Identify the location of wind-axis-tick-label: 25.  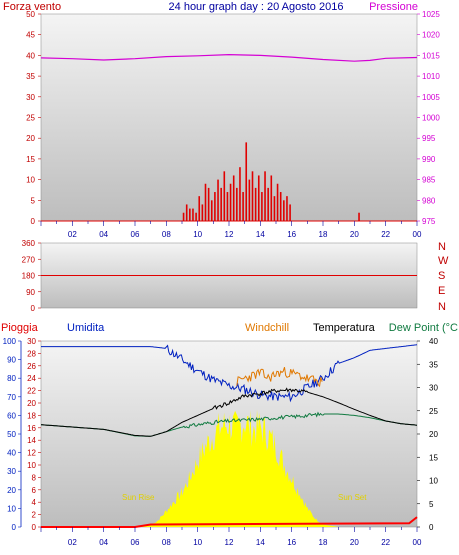
(30, 118).